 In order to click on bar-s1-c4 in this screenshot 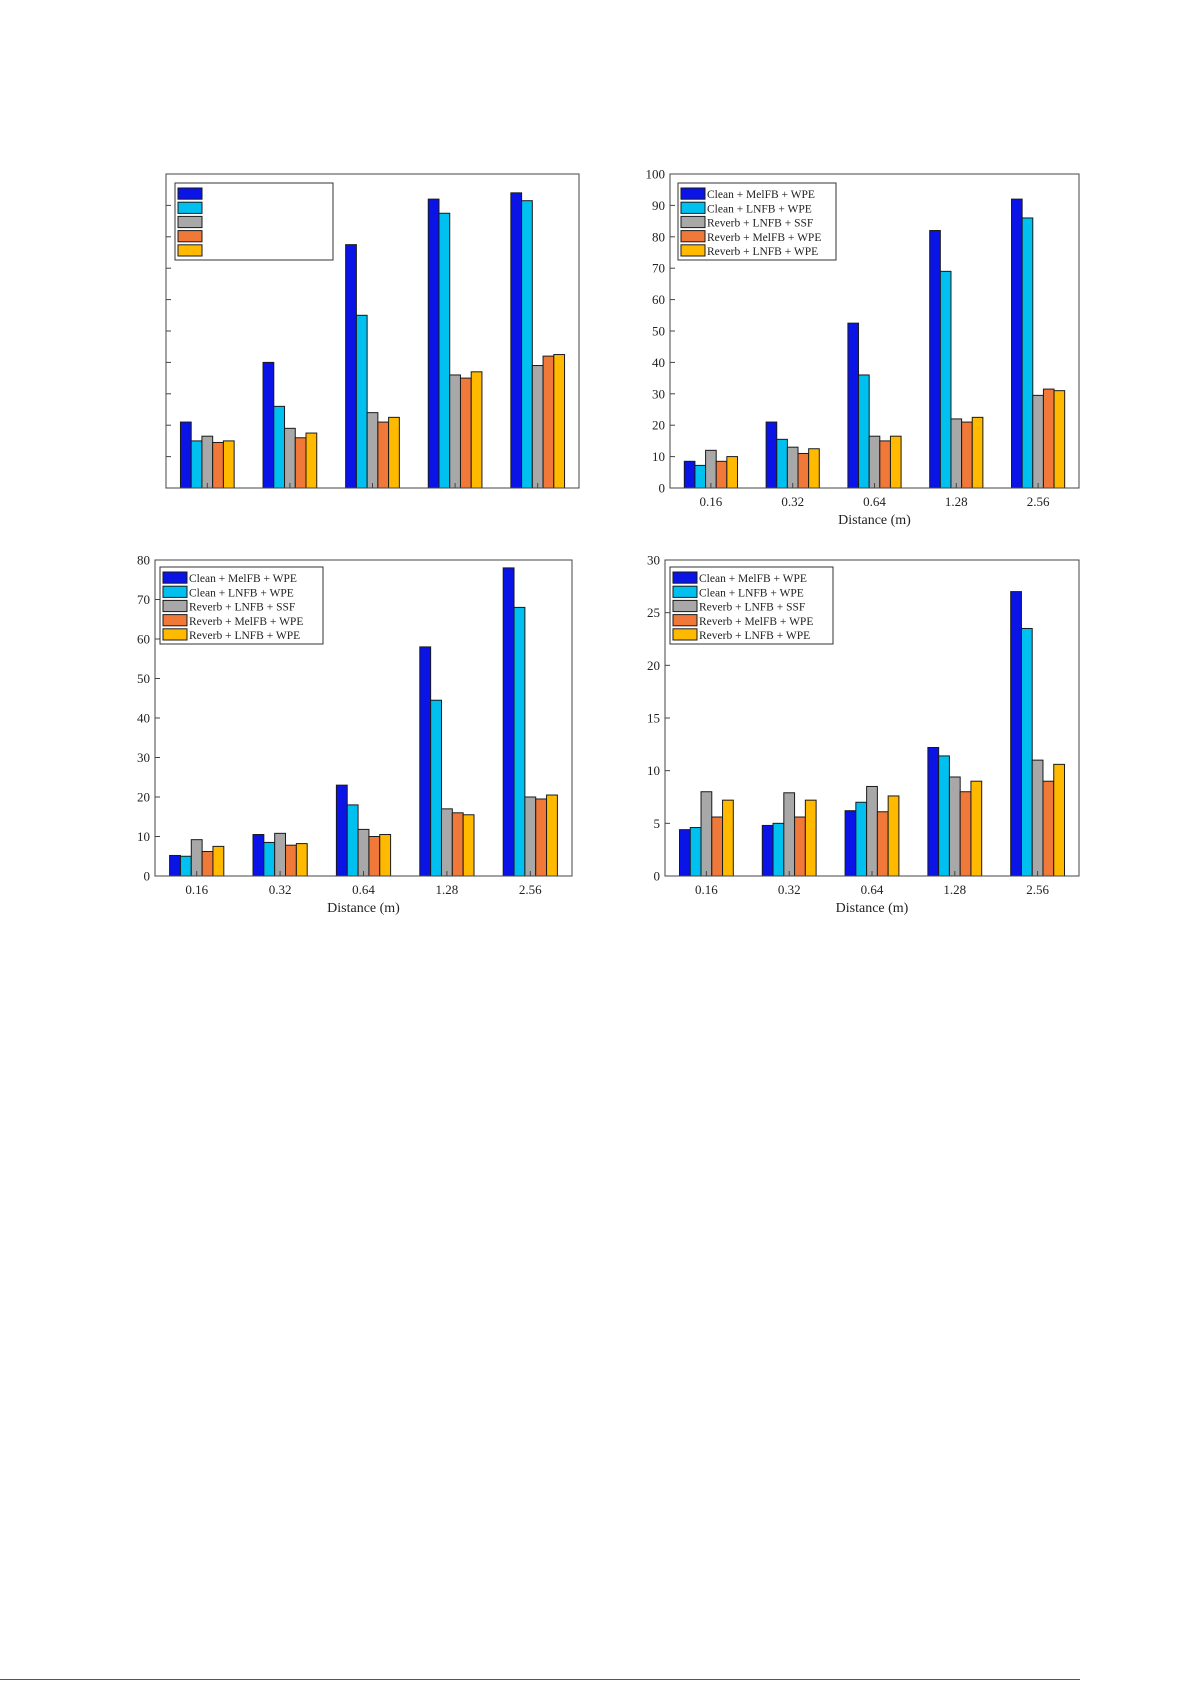, I will do `click(1026, 752)`.